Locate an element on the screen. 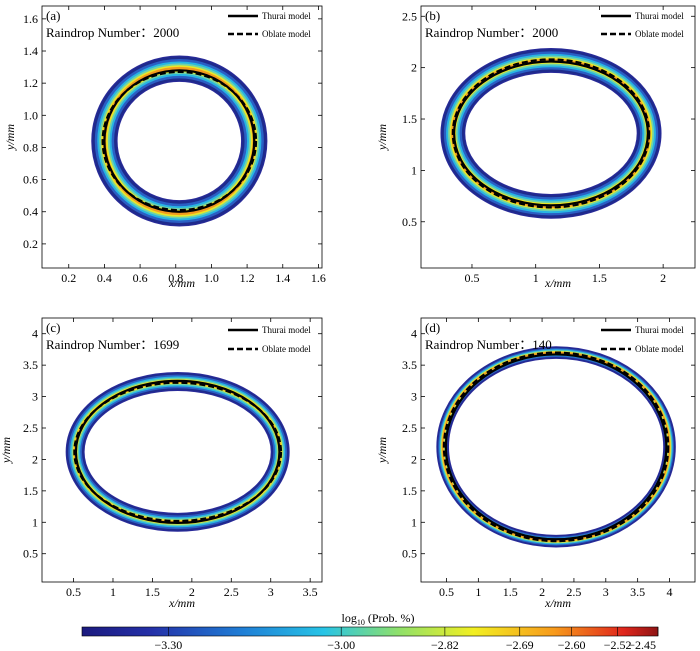 This screenshot has width=700, height=651. panel-b-ylabel: y/mm is located at coordinates (382, 137).